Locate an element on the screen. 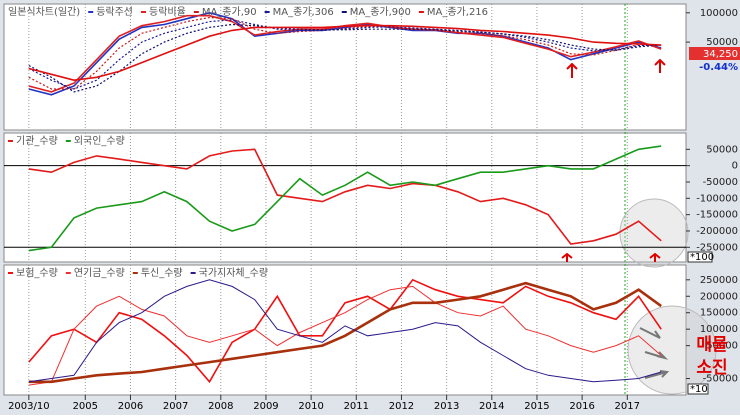  y-tick-label: -200000 is located at coordinates (717, 231).